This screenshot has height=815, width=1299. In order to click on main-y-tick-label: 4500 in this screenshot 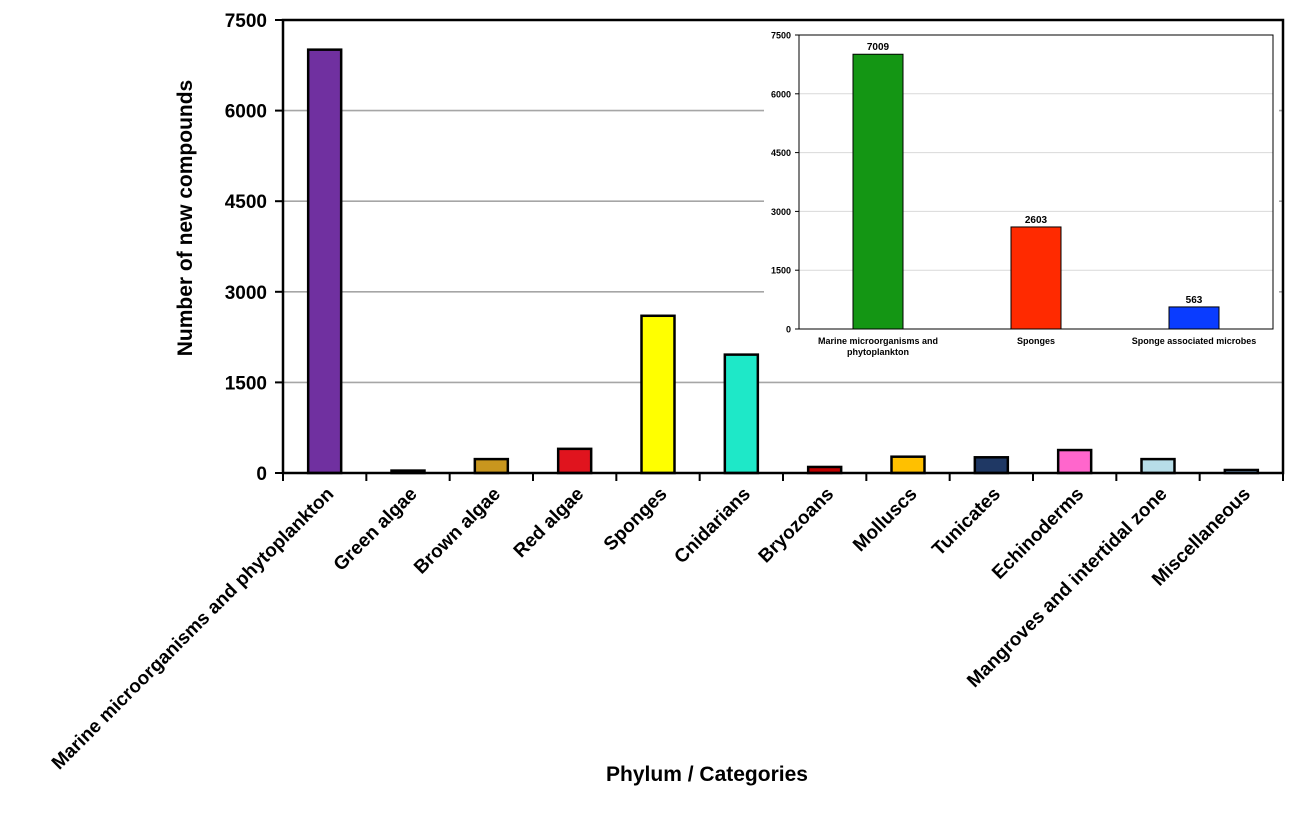, I will do `click(246, 202)`.